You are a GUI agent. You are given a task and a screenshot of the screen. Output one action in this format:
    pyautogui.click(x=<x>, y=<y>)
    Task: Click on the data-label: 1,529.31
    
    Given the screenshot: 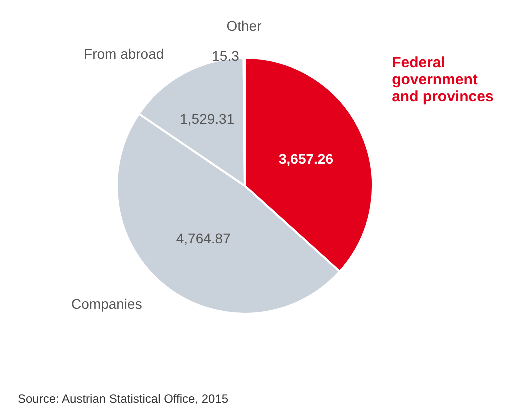 What is the action you would take?
    pyautogui.click(x=207, y=118)
    